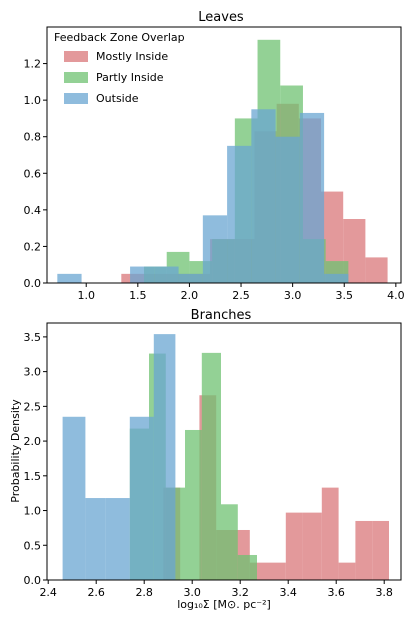 Image resolution: width=415 pixels, height=623 pixels. Describe the element at coordinates (33, 406) in the screenshot. I see `branches-y-tick-label: 2.5` at that location.